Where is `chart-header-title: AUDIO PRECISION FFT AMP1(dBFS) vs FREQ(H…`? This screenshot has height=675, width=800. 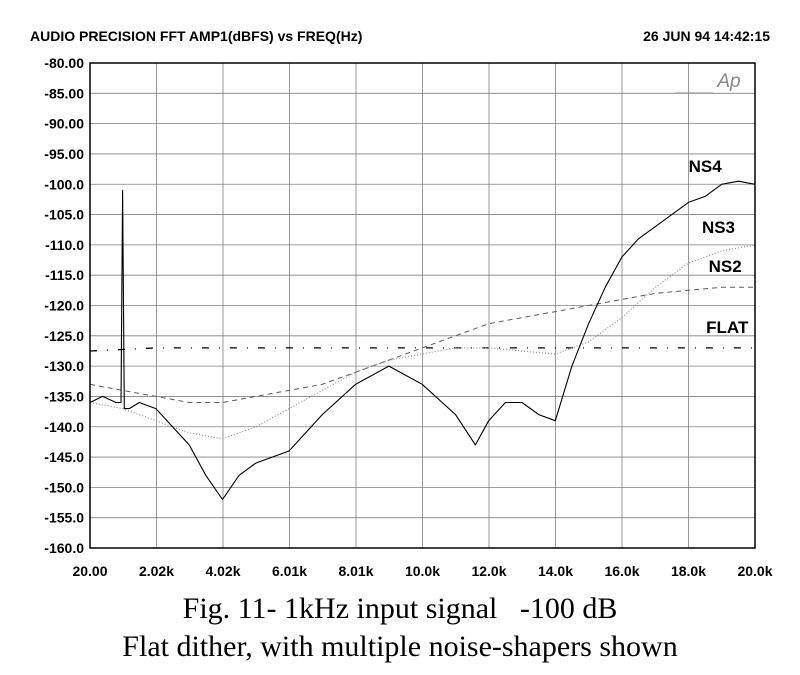 chart-header-title: AUDIO PRECISION FFT AMP1(dBFS) vs FREQ(H… is located at coordinates (196, 36).